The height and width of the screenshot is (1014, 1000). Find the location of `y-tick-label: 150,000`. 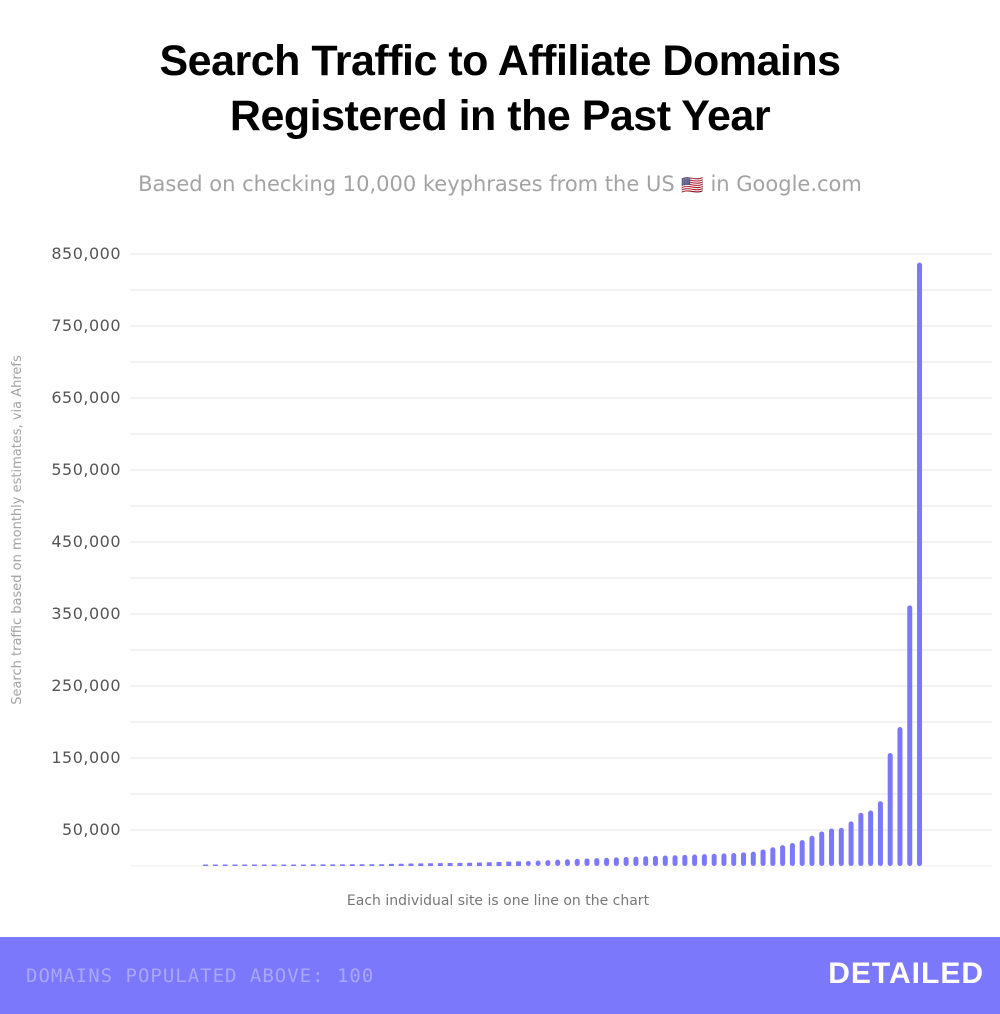

y-tick-label: 150,000 is located at coordinates (86, 757).